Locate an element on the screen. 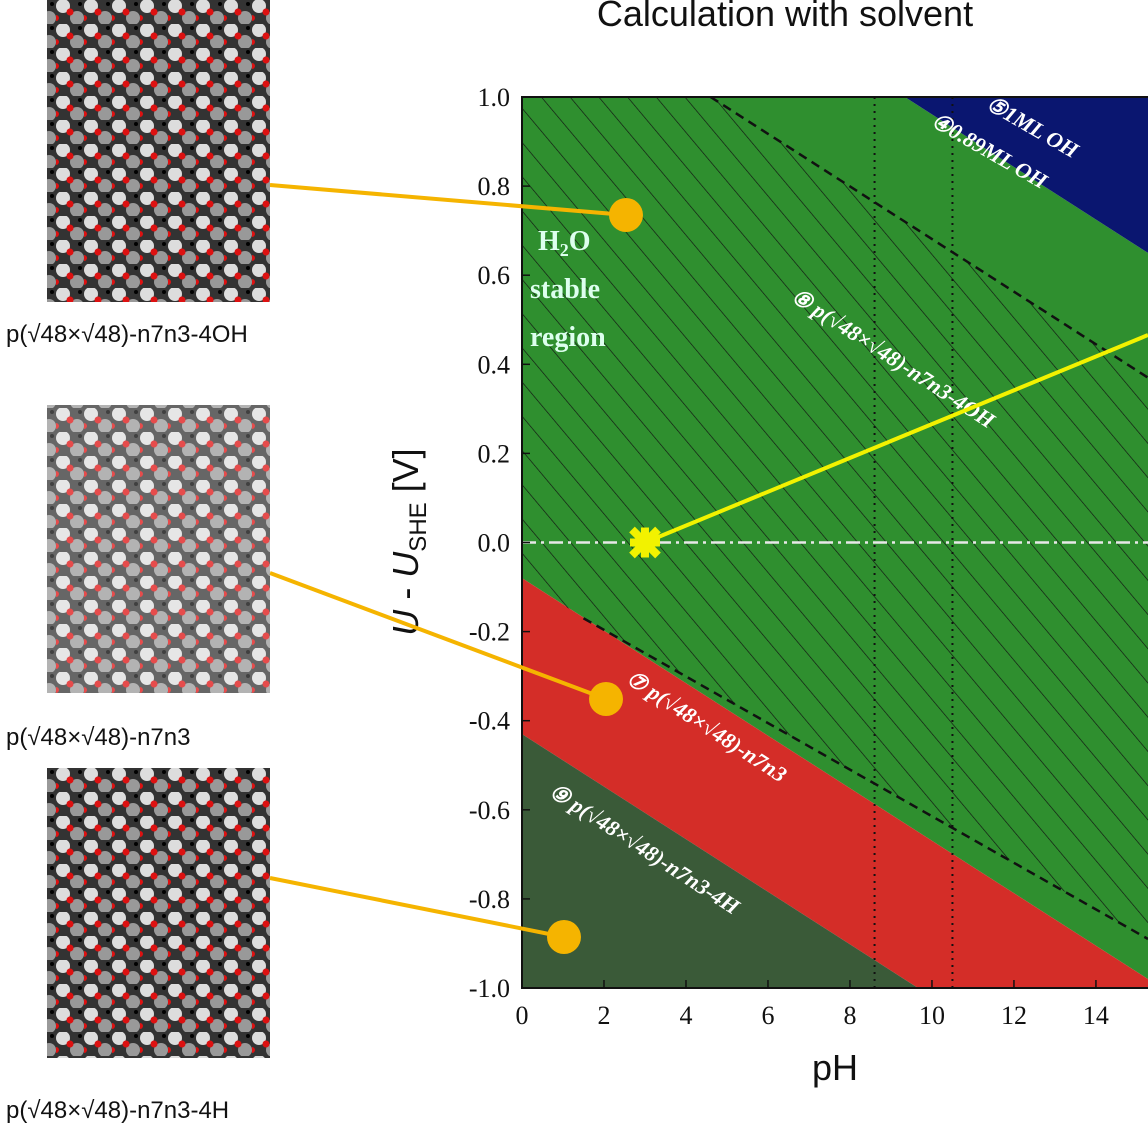 The width and height of the screenshot is (1148, 1136). marker is located at coordinates (645, 542).